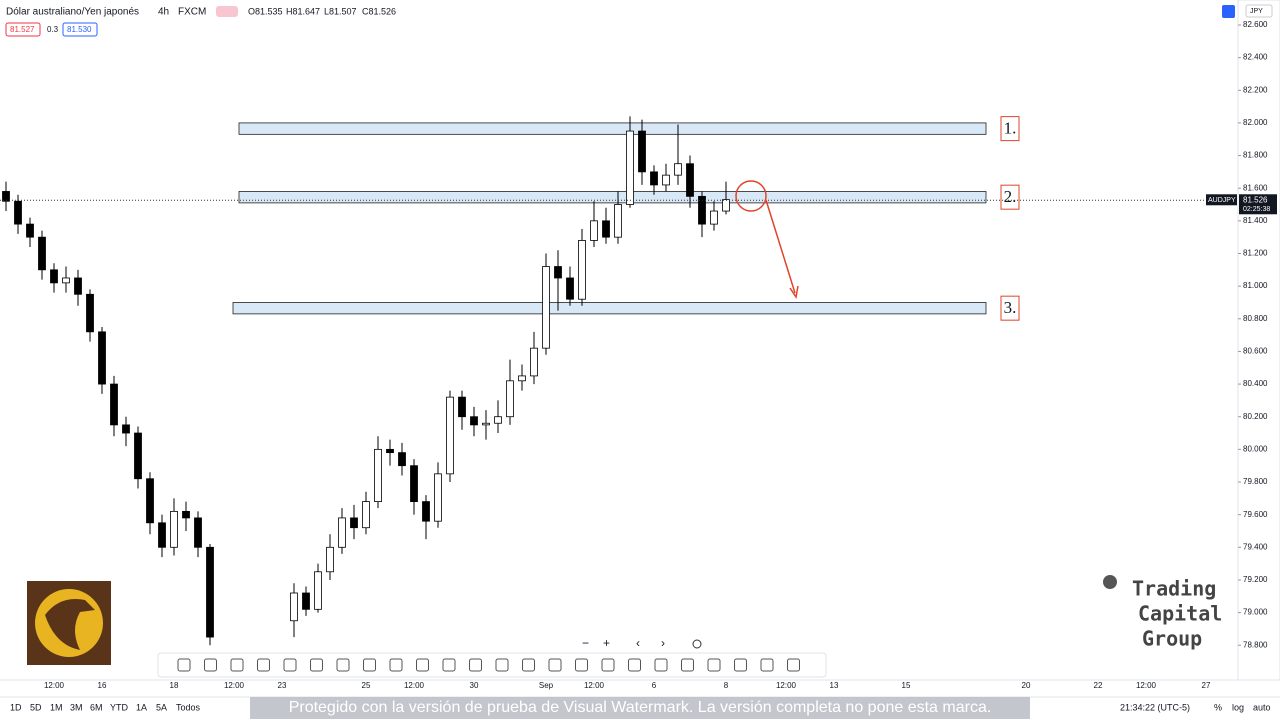 Image resolution: width=1280 pixels, height=725 pixels. Describe the element at coordinates (906, 685) in the screenshot. I see `x-tick-label: 15` at that location.